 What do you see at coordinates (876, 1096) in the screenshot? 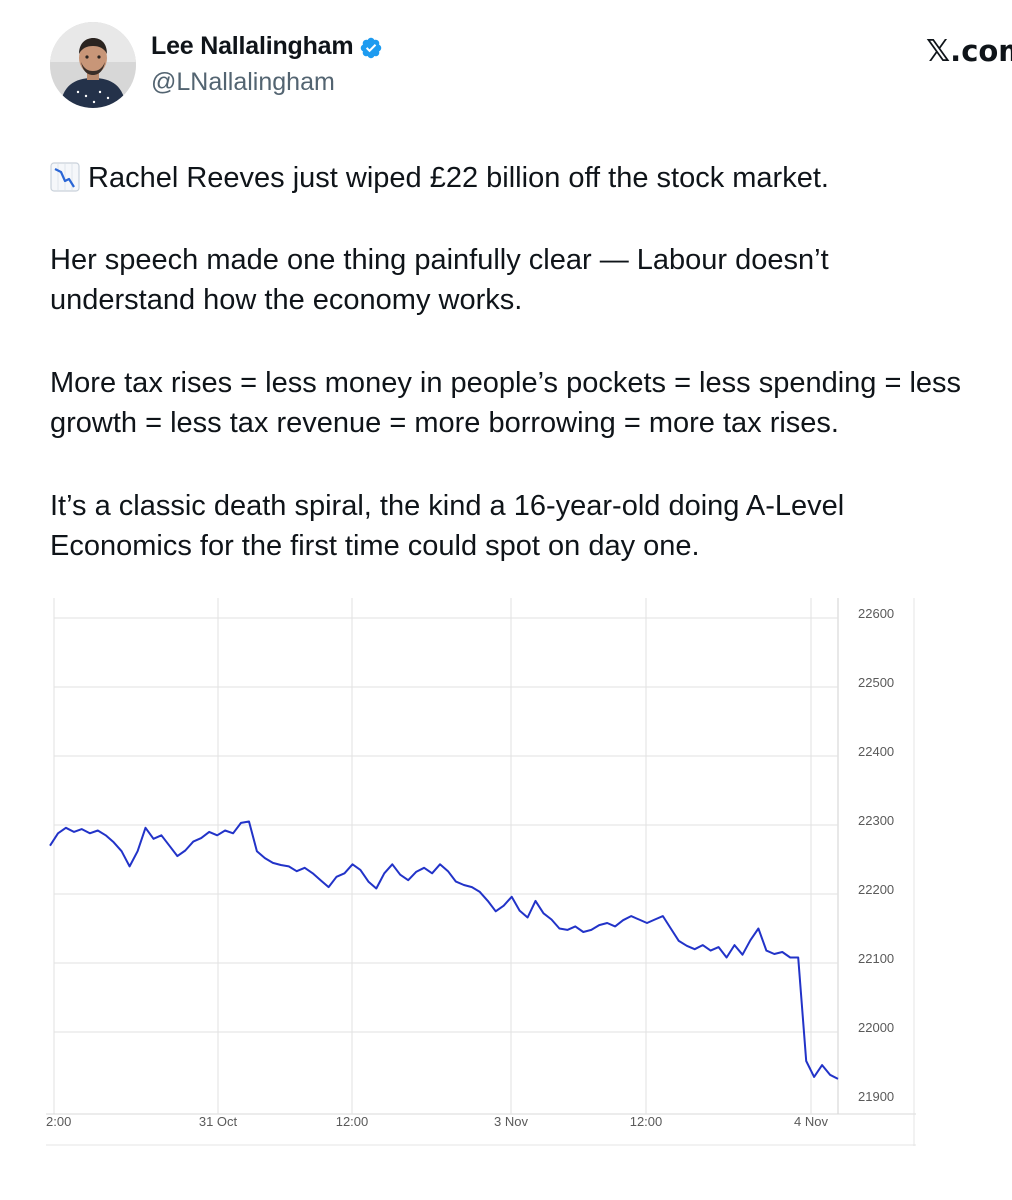
I see `y-tick-label: 21900` at bounding box center [876, 1096].